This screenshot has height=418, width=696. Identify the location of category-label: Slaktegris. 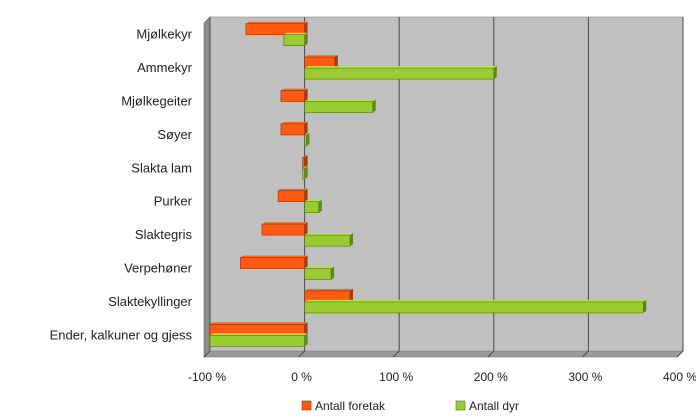
(164, 234).